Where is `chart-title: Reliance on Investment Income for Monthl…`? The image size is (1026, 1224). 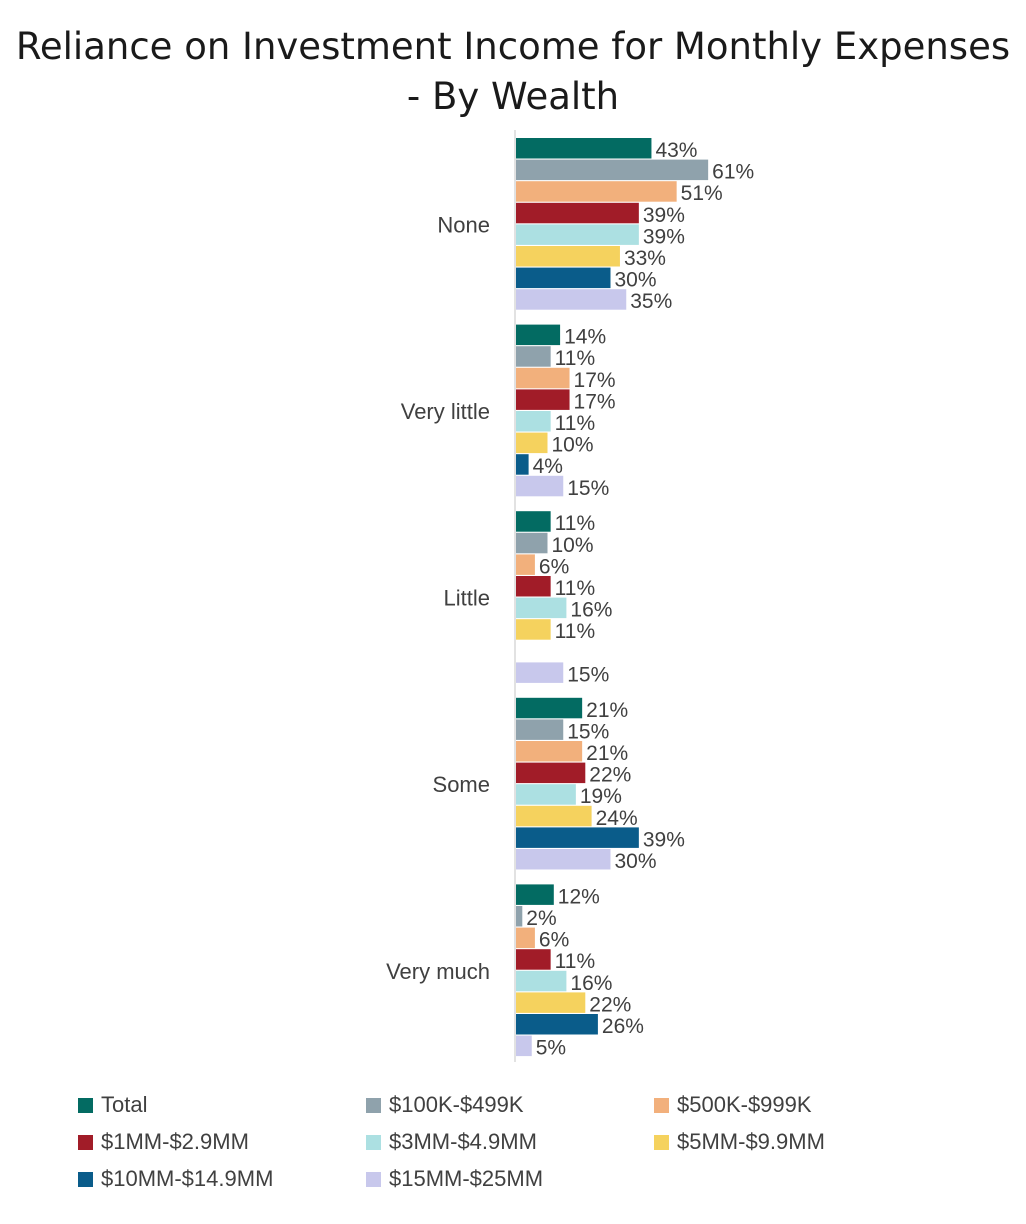
chart-title: Reliance on Investment Income for Monthl… is located at coordinates (513, 72).